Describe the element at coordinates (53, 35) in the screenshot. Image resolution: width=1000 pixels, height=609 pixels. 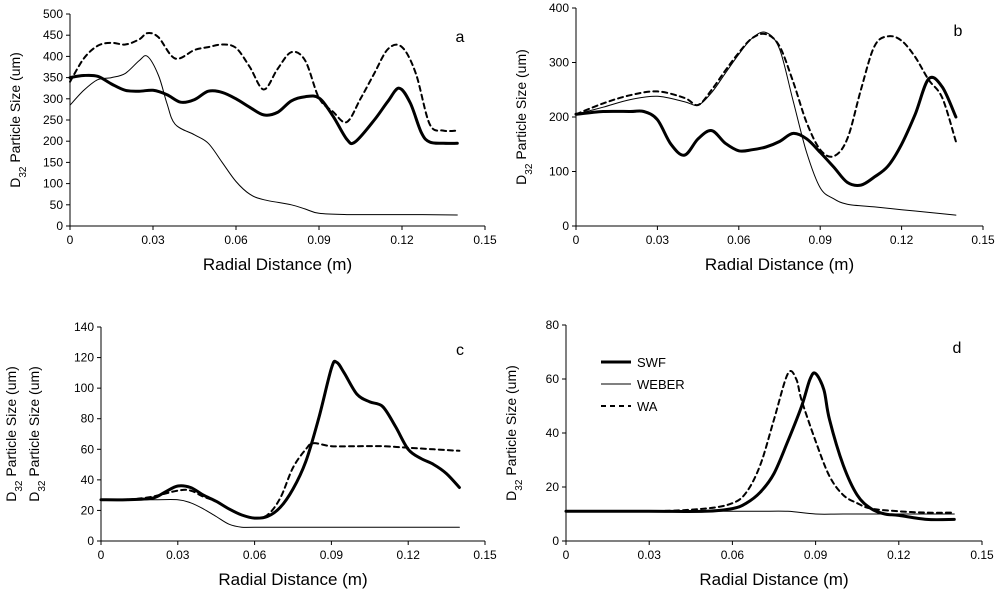
I see `y-tick-label: 450` at that location.